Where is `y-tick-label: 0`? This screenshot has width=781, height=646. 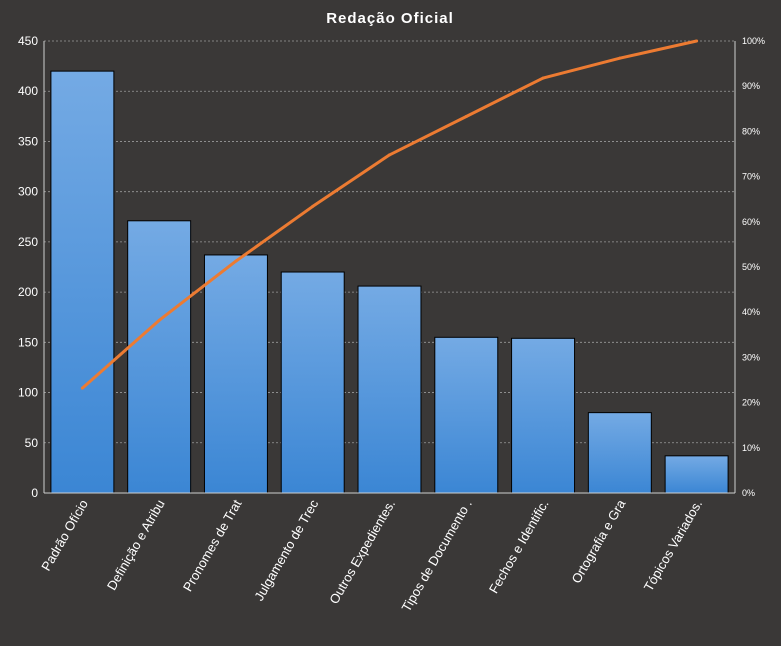
y-tick-label: 0 is located at coordinates (34, 493).